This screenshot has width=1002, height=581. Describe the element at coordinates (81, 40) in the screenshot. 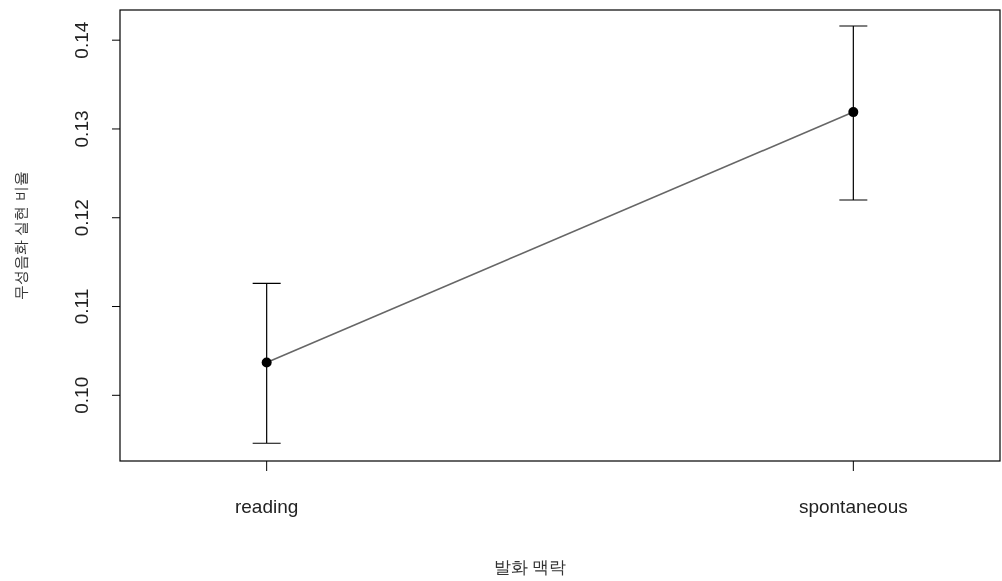

I see `y-tick-label: 0.14` at that location.